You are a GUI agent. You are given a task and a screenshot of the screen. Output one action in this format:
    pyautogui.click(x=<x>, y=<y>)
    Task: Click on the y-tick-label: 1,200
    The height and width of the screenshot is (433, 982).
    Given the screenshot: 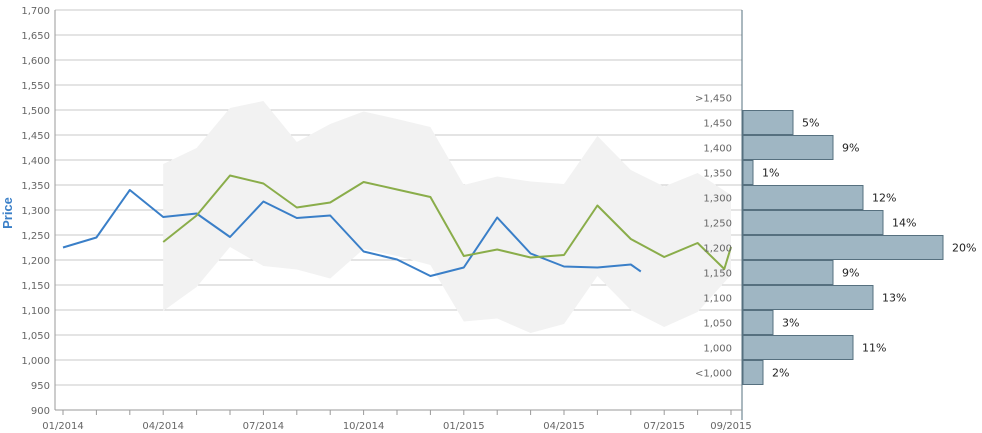 What is the action you would take?
    pyautogui.click(x=35, y=261)
    